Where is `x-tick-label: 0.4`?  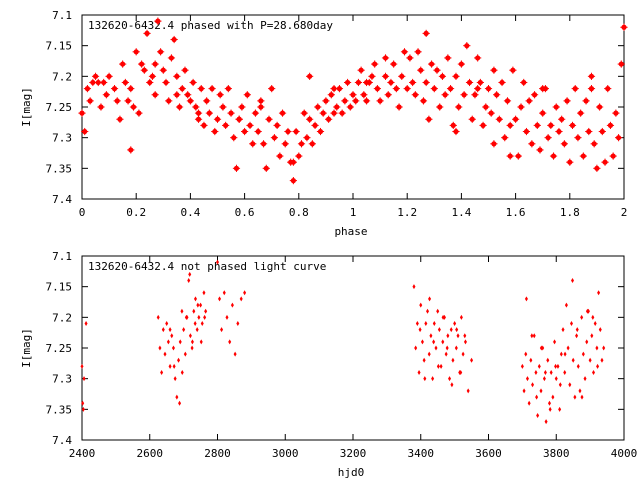 x-tick-label: 0.4 is located at coordinates (190, 212).